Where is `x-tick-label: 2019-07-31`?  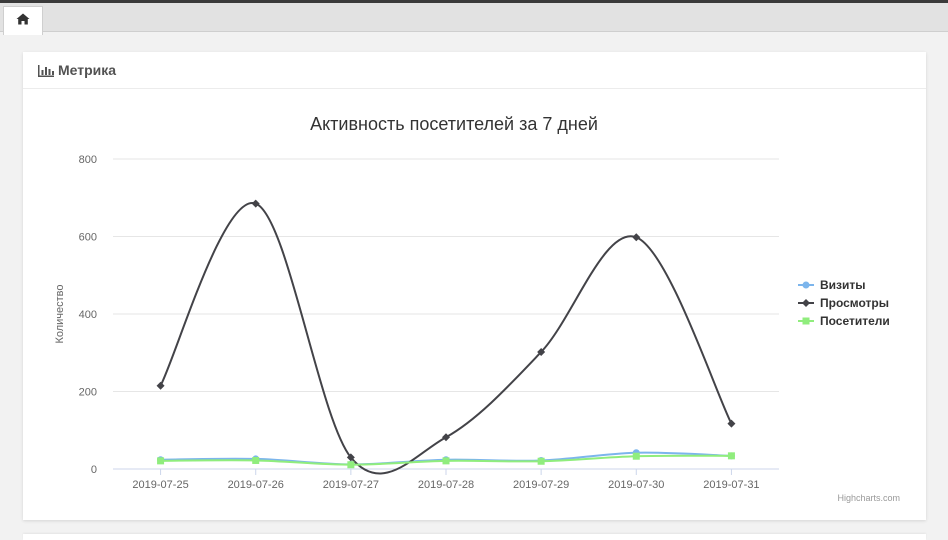
x-tick-label: 2019-07-31 is located at coordinates (731, 485).